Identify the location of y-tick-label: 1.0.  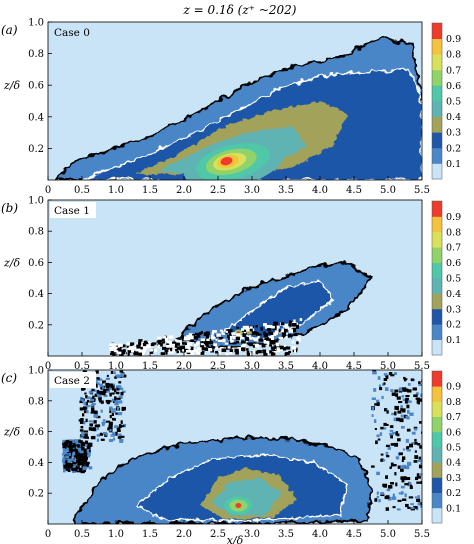
(36, 23).